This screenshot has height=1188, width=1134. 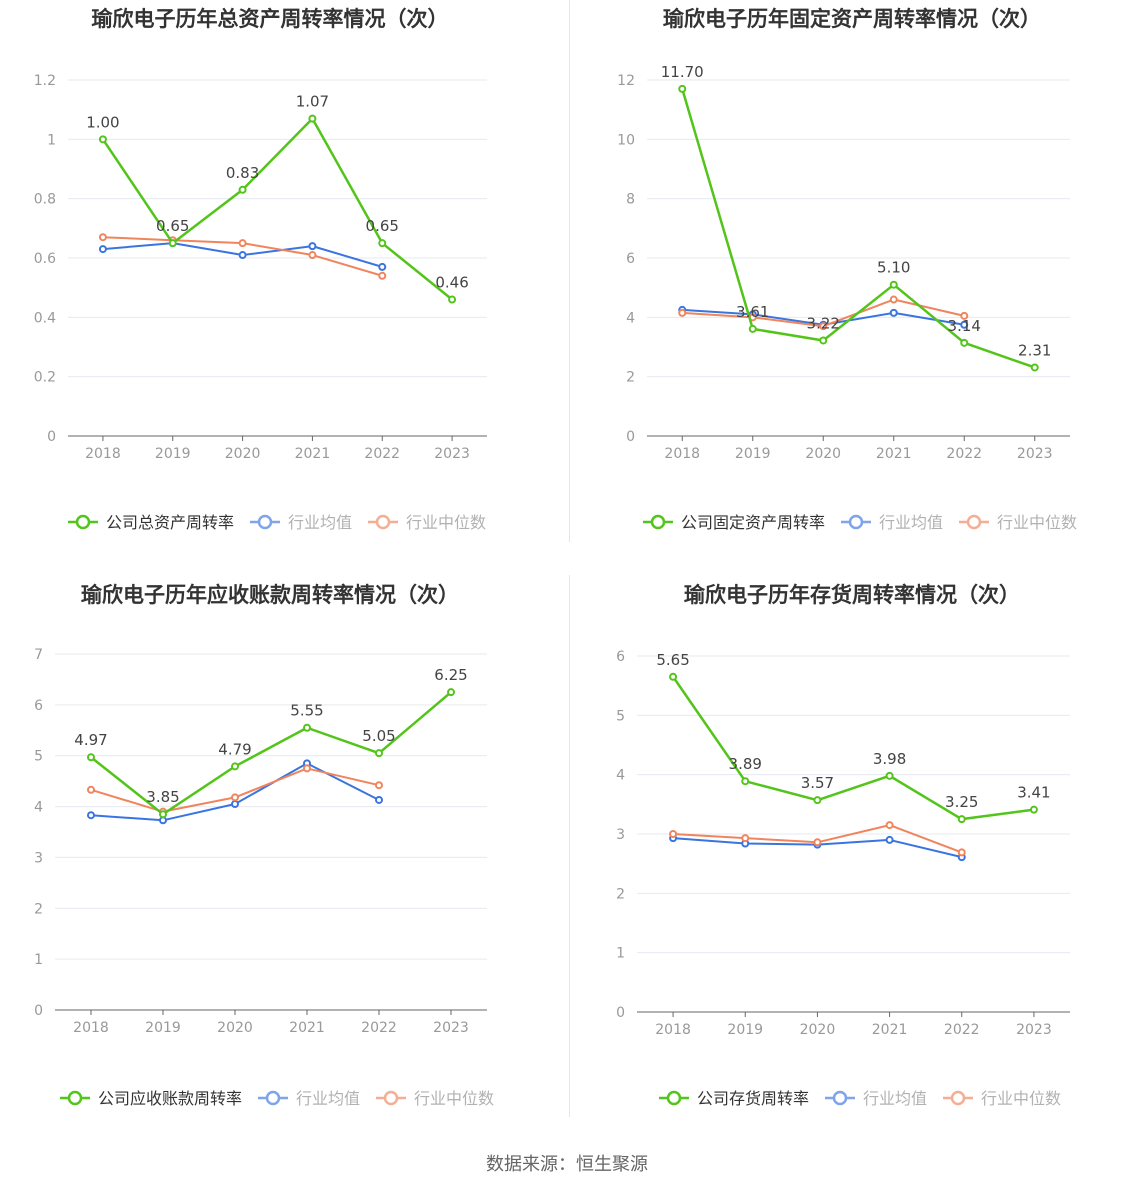 What do you see at coordinates (151, 1098) in the screenshot?
I see `legend-item-company: 公司应收账款周转率` at bounding box center [151, 1098].